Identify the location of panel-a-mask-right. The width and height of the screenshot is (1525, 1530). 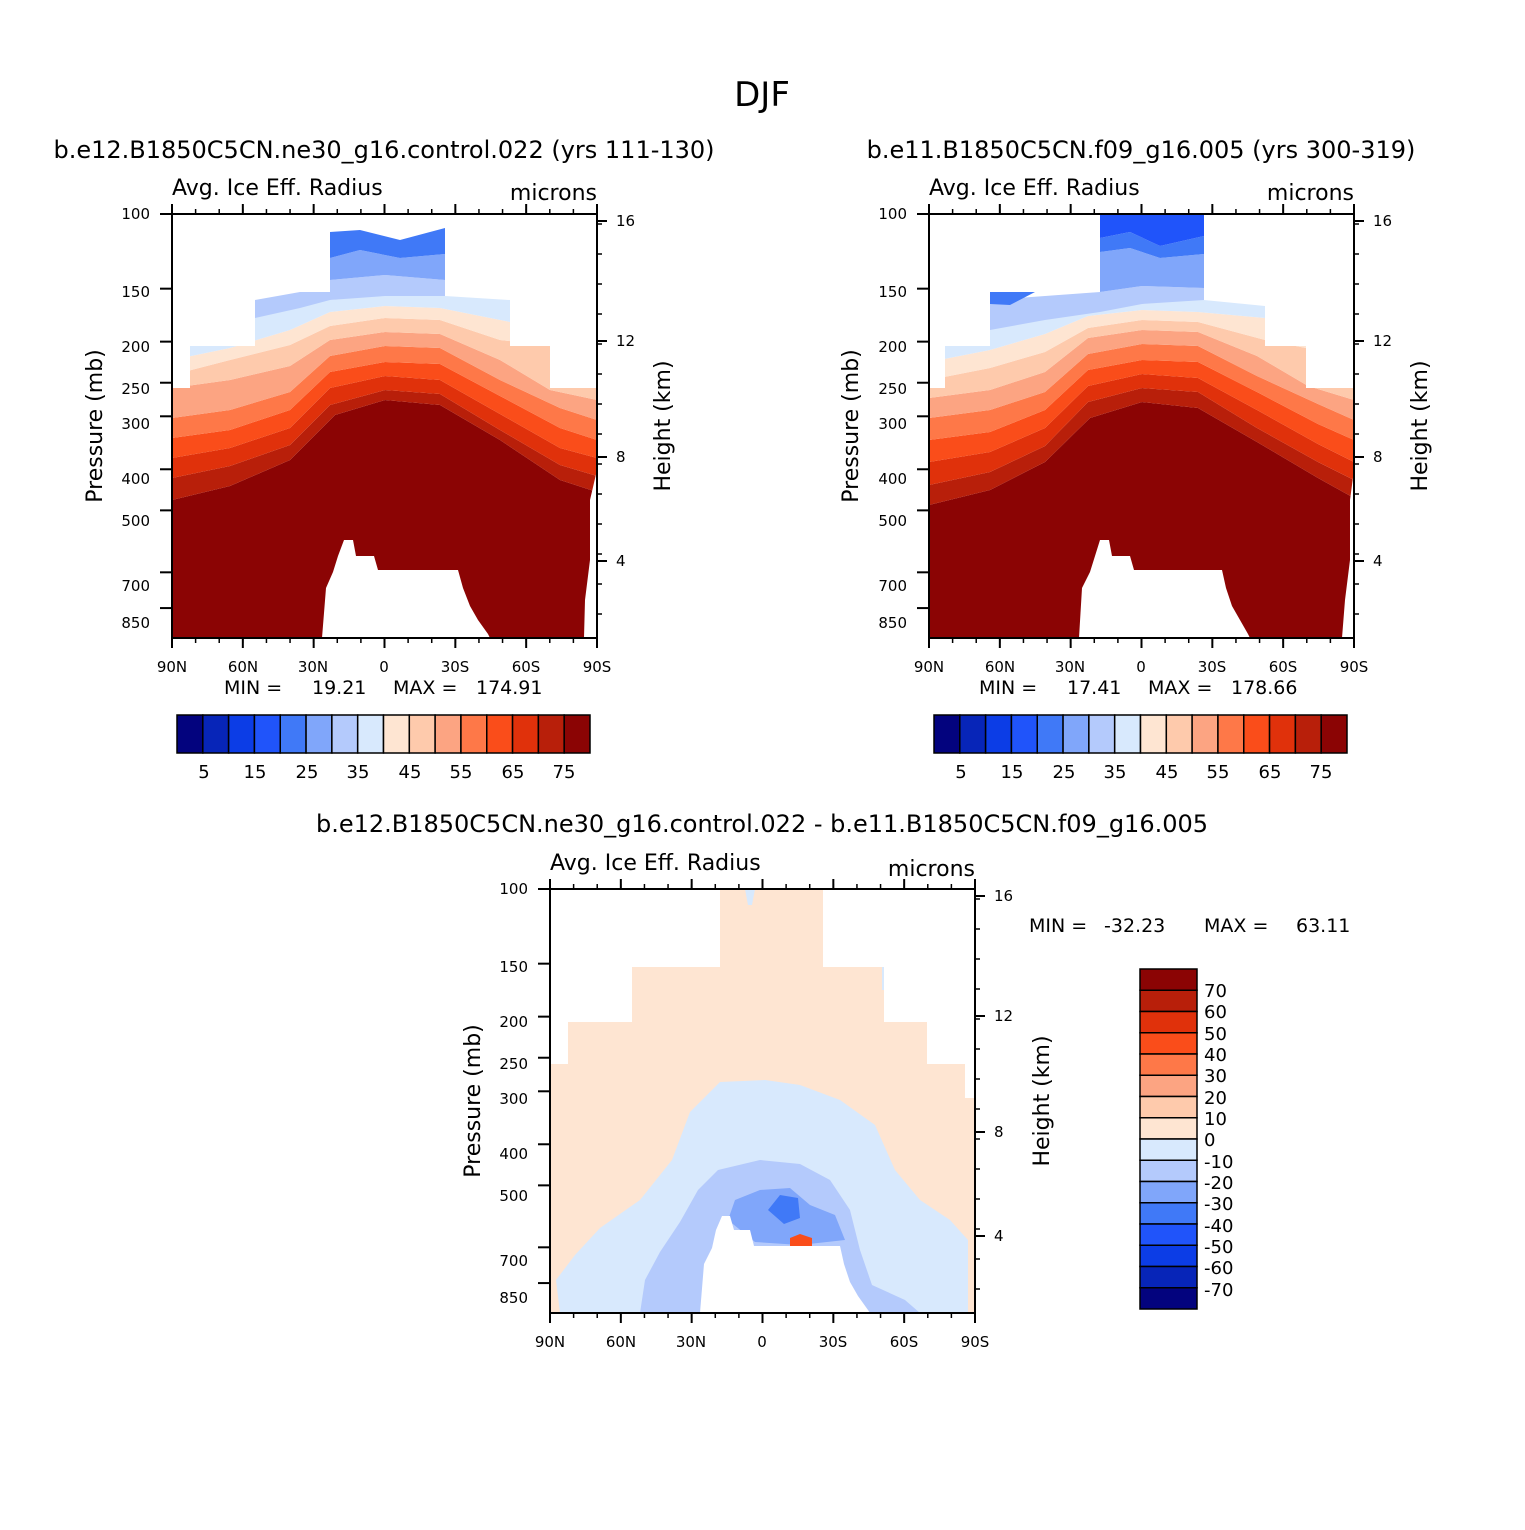
(590, 554).